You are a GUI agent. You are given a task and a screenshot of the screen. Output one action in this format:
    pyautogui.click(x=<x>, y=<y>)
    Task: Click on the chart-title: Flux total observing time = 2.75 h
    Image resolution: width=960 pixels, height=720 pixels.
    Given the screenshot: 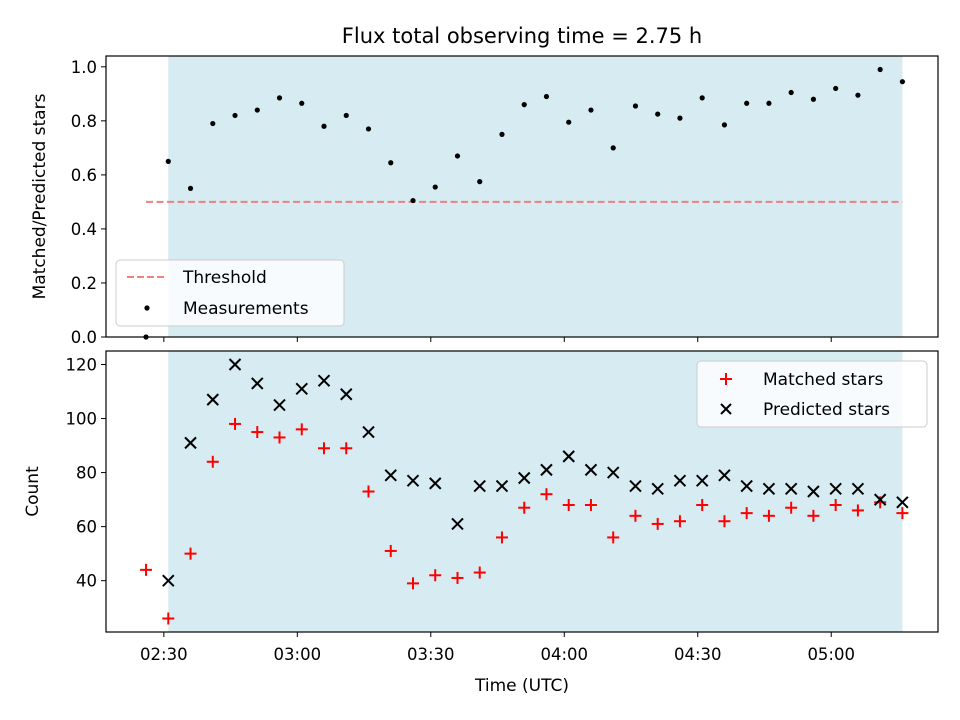 What is the action you would take?
    pyautogui.click(x=522, y=36)
    